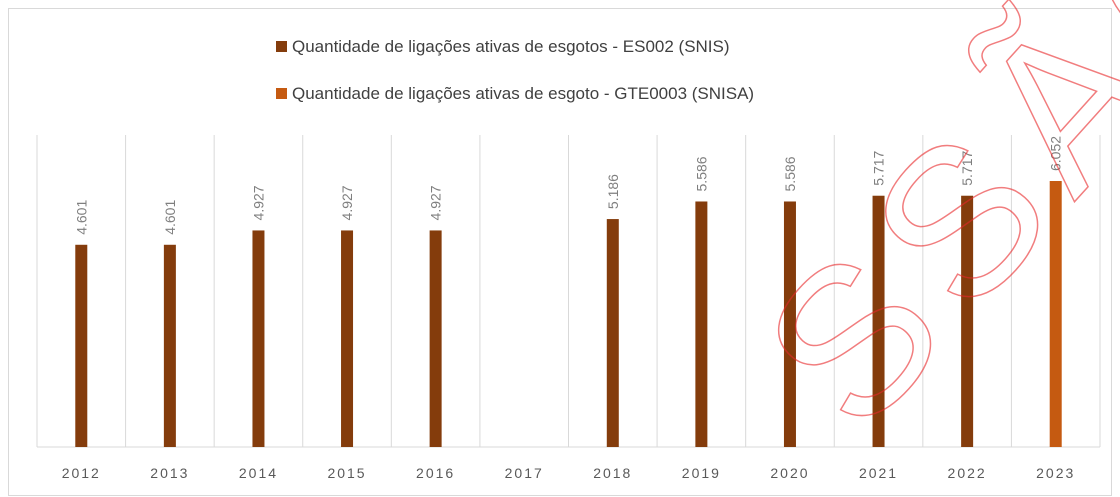 This screenshot has width=1120, height=497. I want to click on data-label: 6.052, so click(1056, 153).